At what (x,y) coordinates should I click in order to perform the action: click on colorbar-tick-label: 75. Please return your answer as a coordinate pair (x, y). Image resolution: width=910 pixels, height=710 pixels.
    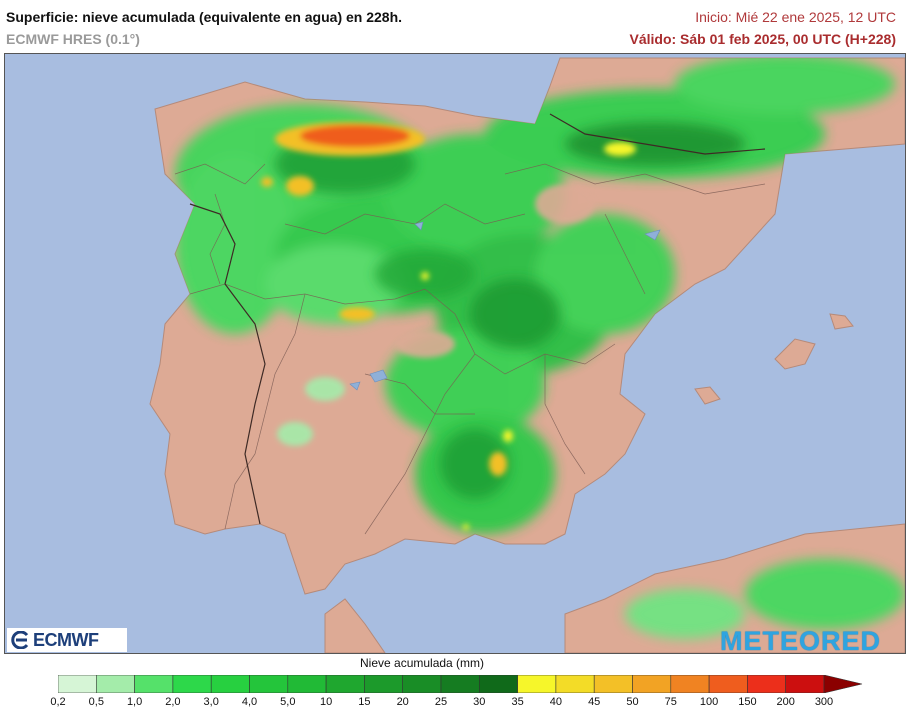
    Looking at the image, I should click on (670, 702).